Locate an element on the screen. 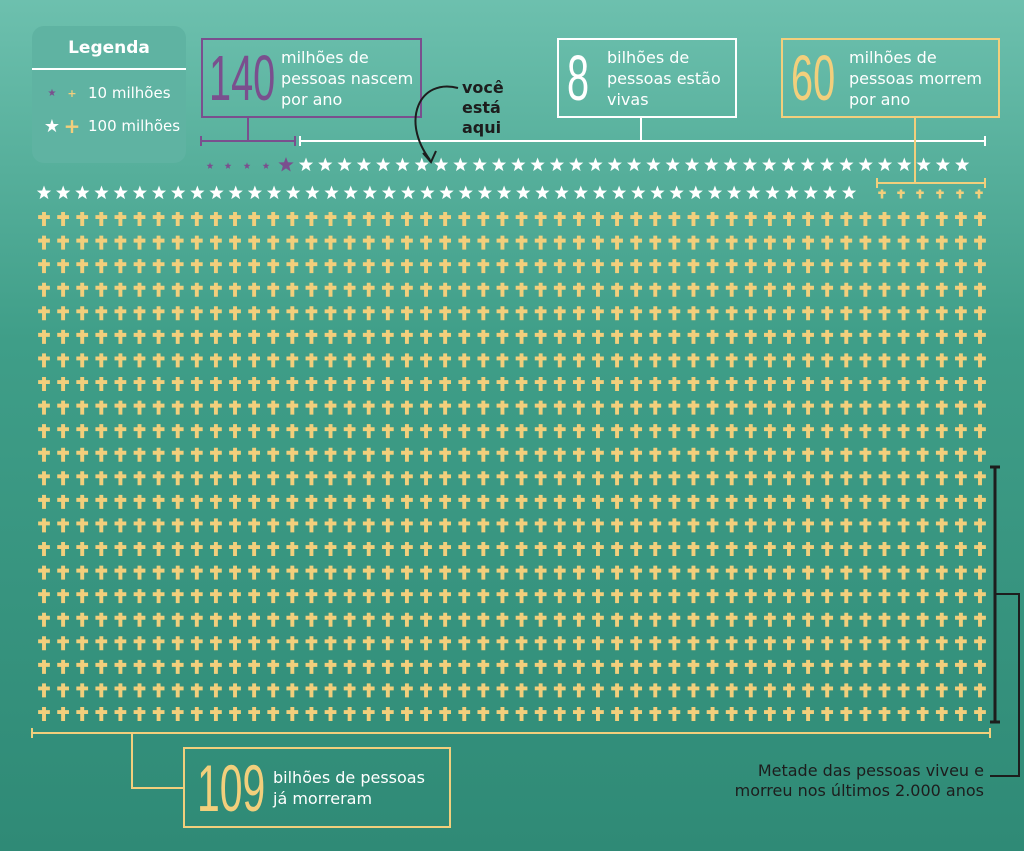 This screenshot has width=1024, height=851. legend-box: Legenda ★ + 10 milhões ★ + 100 milhões is located at coordinates (109, 94).